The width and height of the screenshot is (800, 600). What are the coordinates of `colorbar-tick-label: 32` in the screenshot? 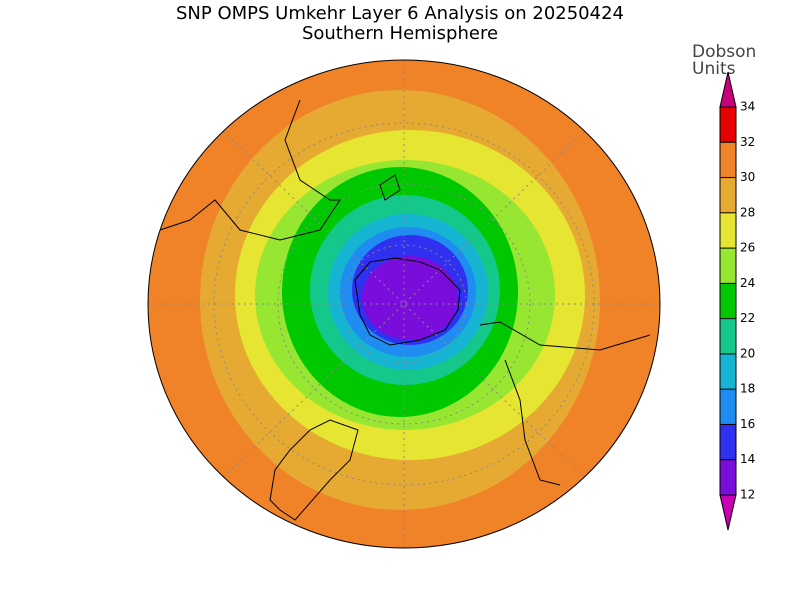 It's located at (747, 142).